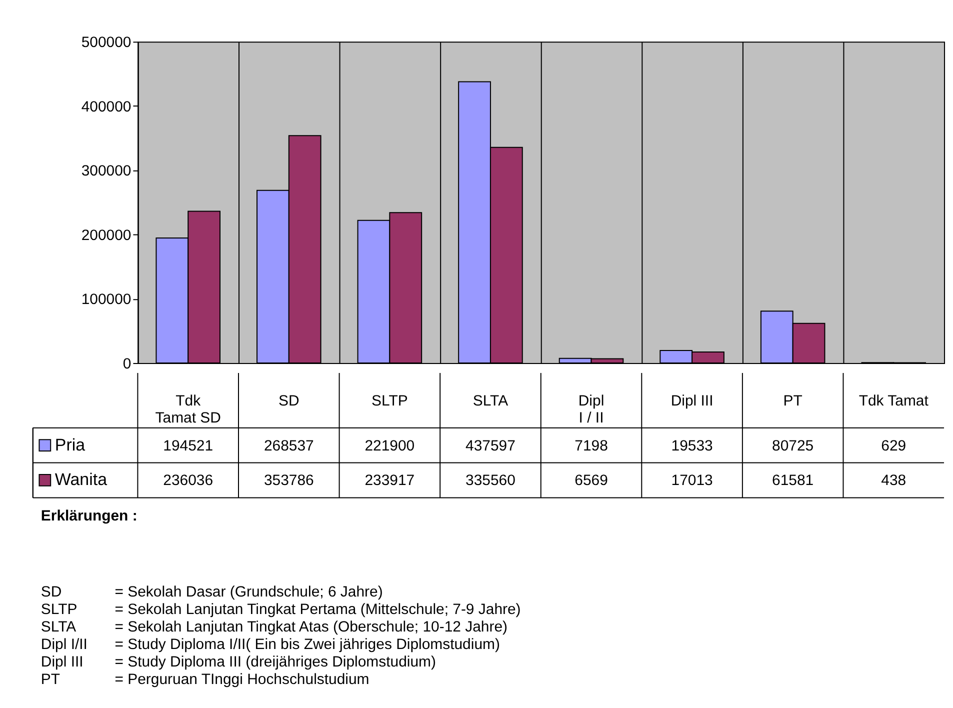 The width and height of the screenshot is (953, 708). I want to click on x-tick-label: SD, so click(289, 401).